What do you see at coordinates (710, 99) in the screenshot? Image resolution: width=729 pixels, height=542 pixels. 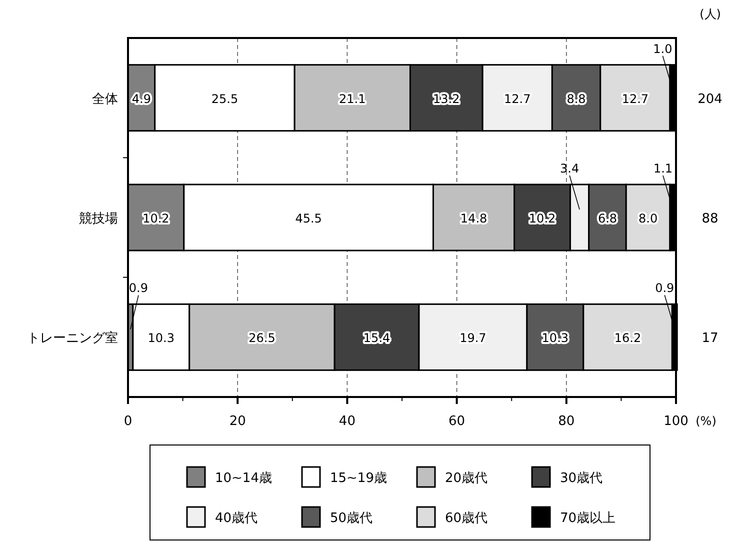 I see `text: 204` at bounding box center [710, 99].